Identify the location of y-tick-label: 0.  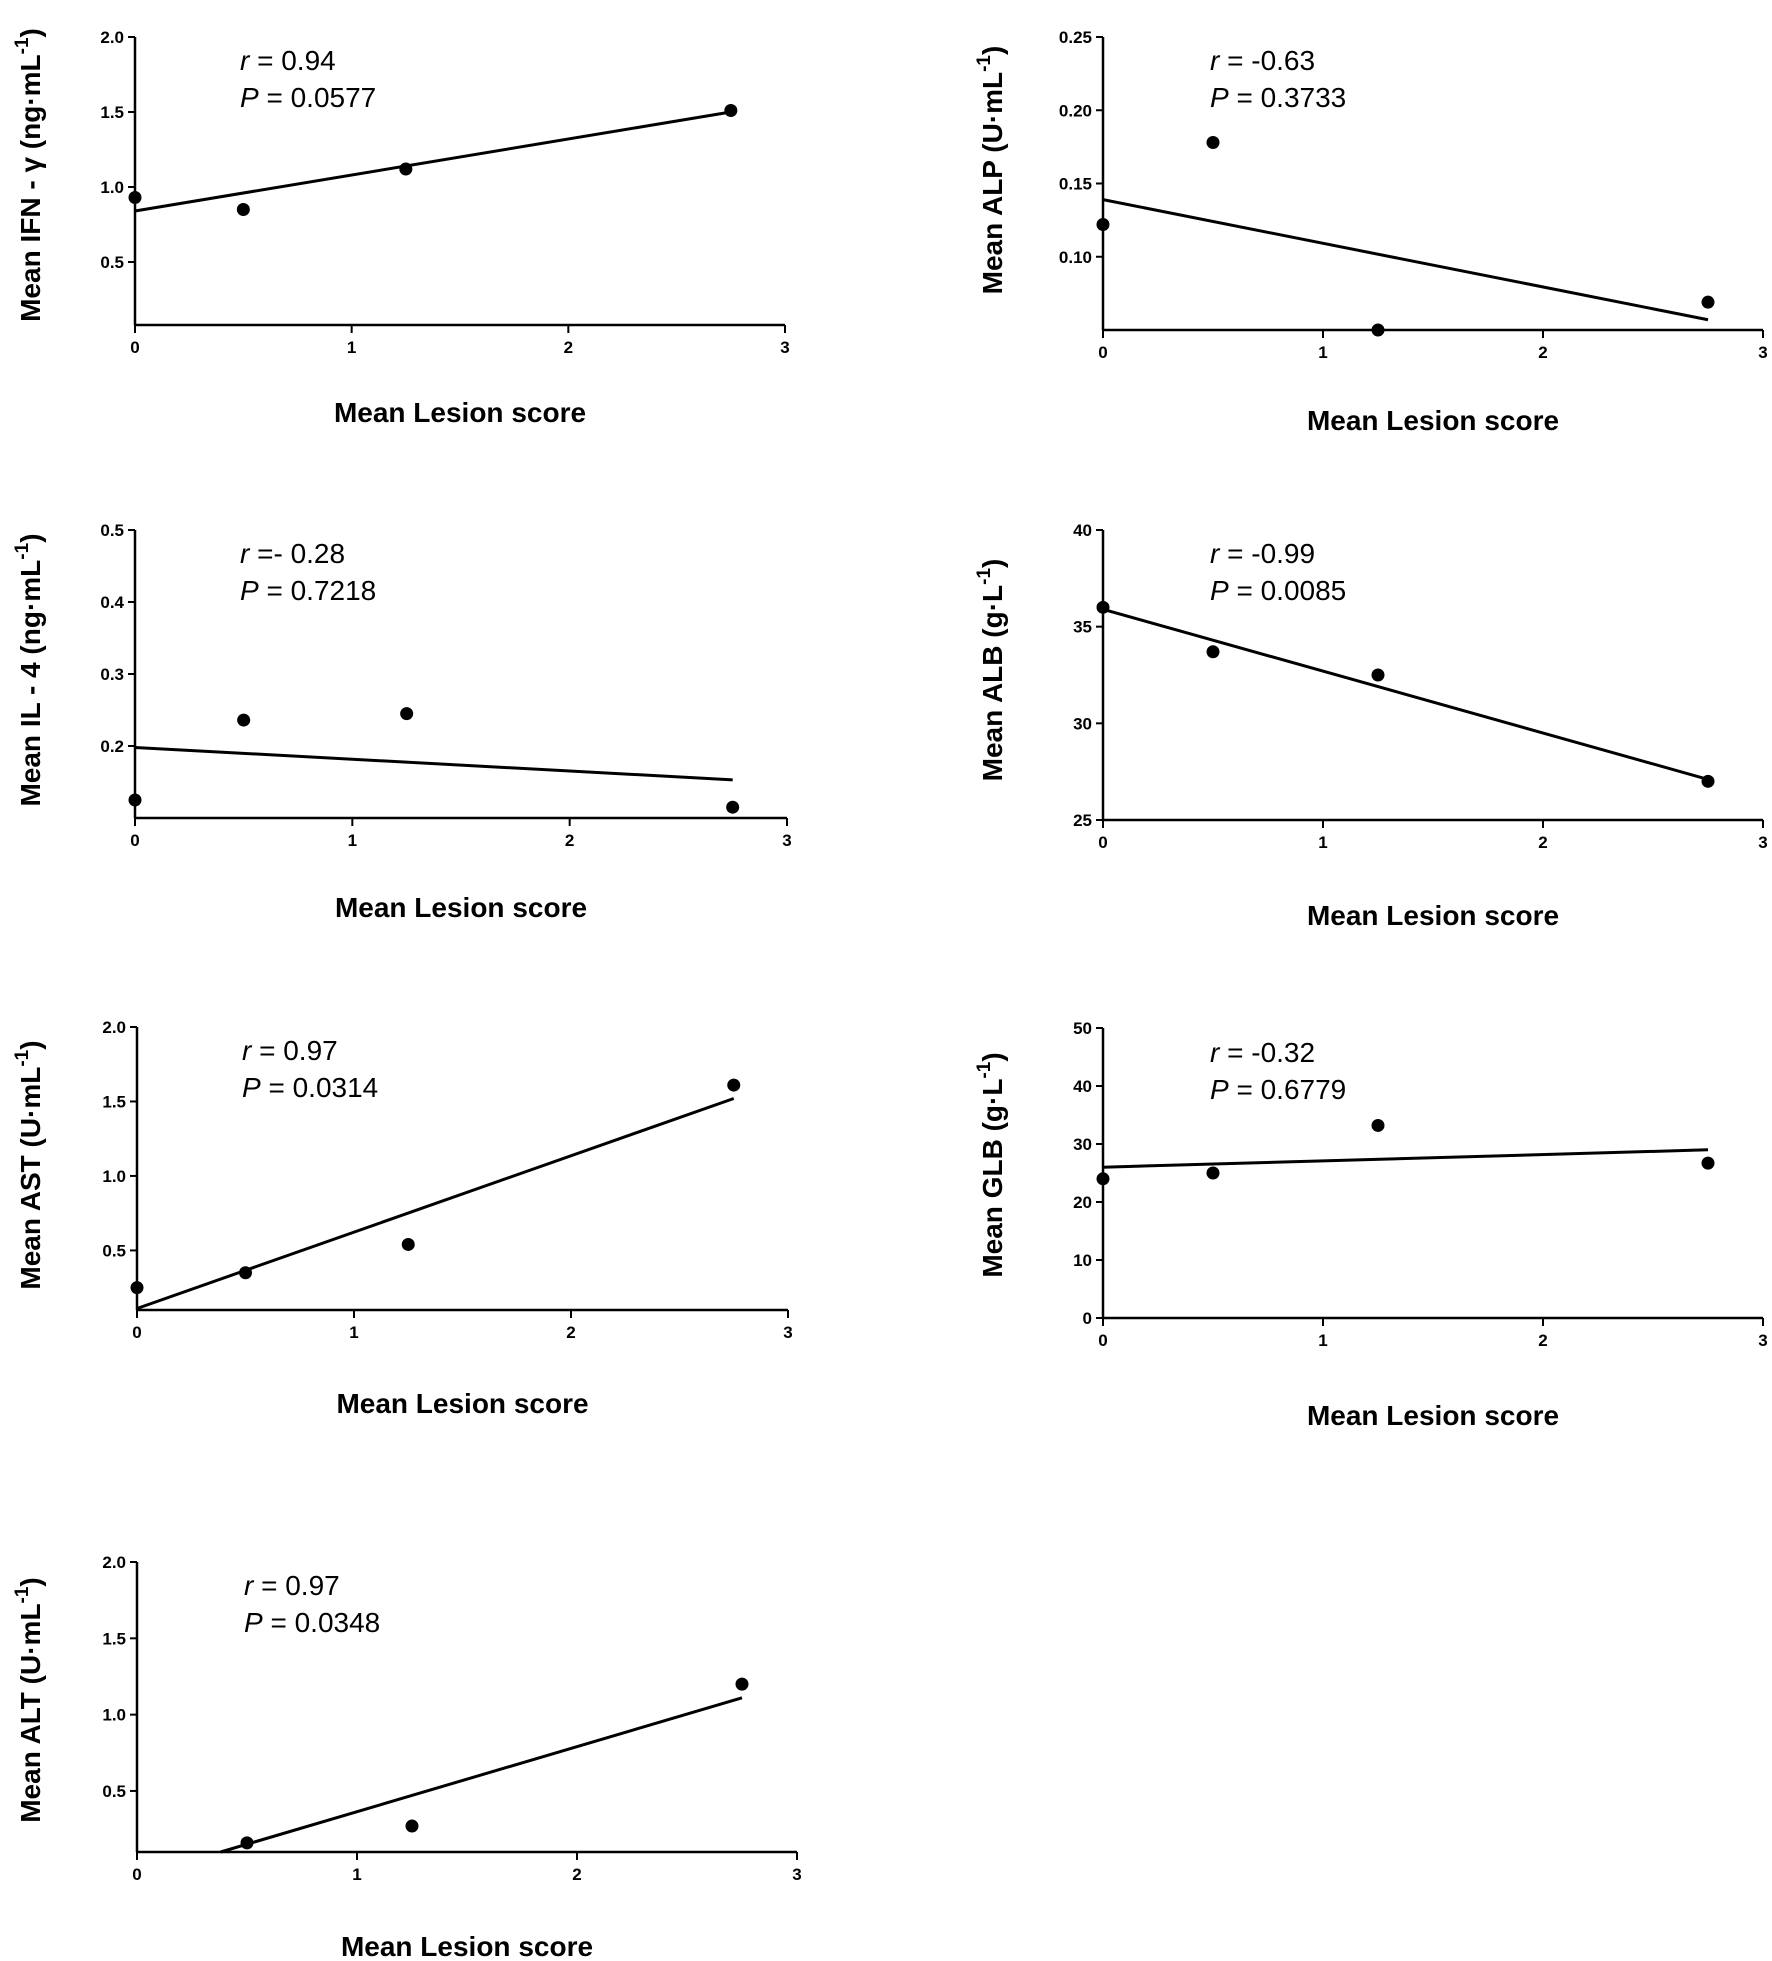
(1087, 1318).